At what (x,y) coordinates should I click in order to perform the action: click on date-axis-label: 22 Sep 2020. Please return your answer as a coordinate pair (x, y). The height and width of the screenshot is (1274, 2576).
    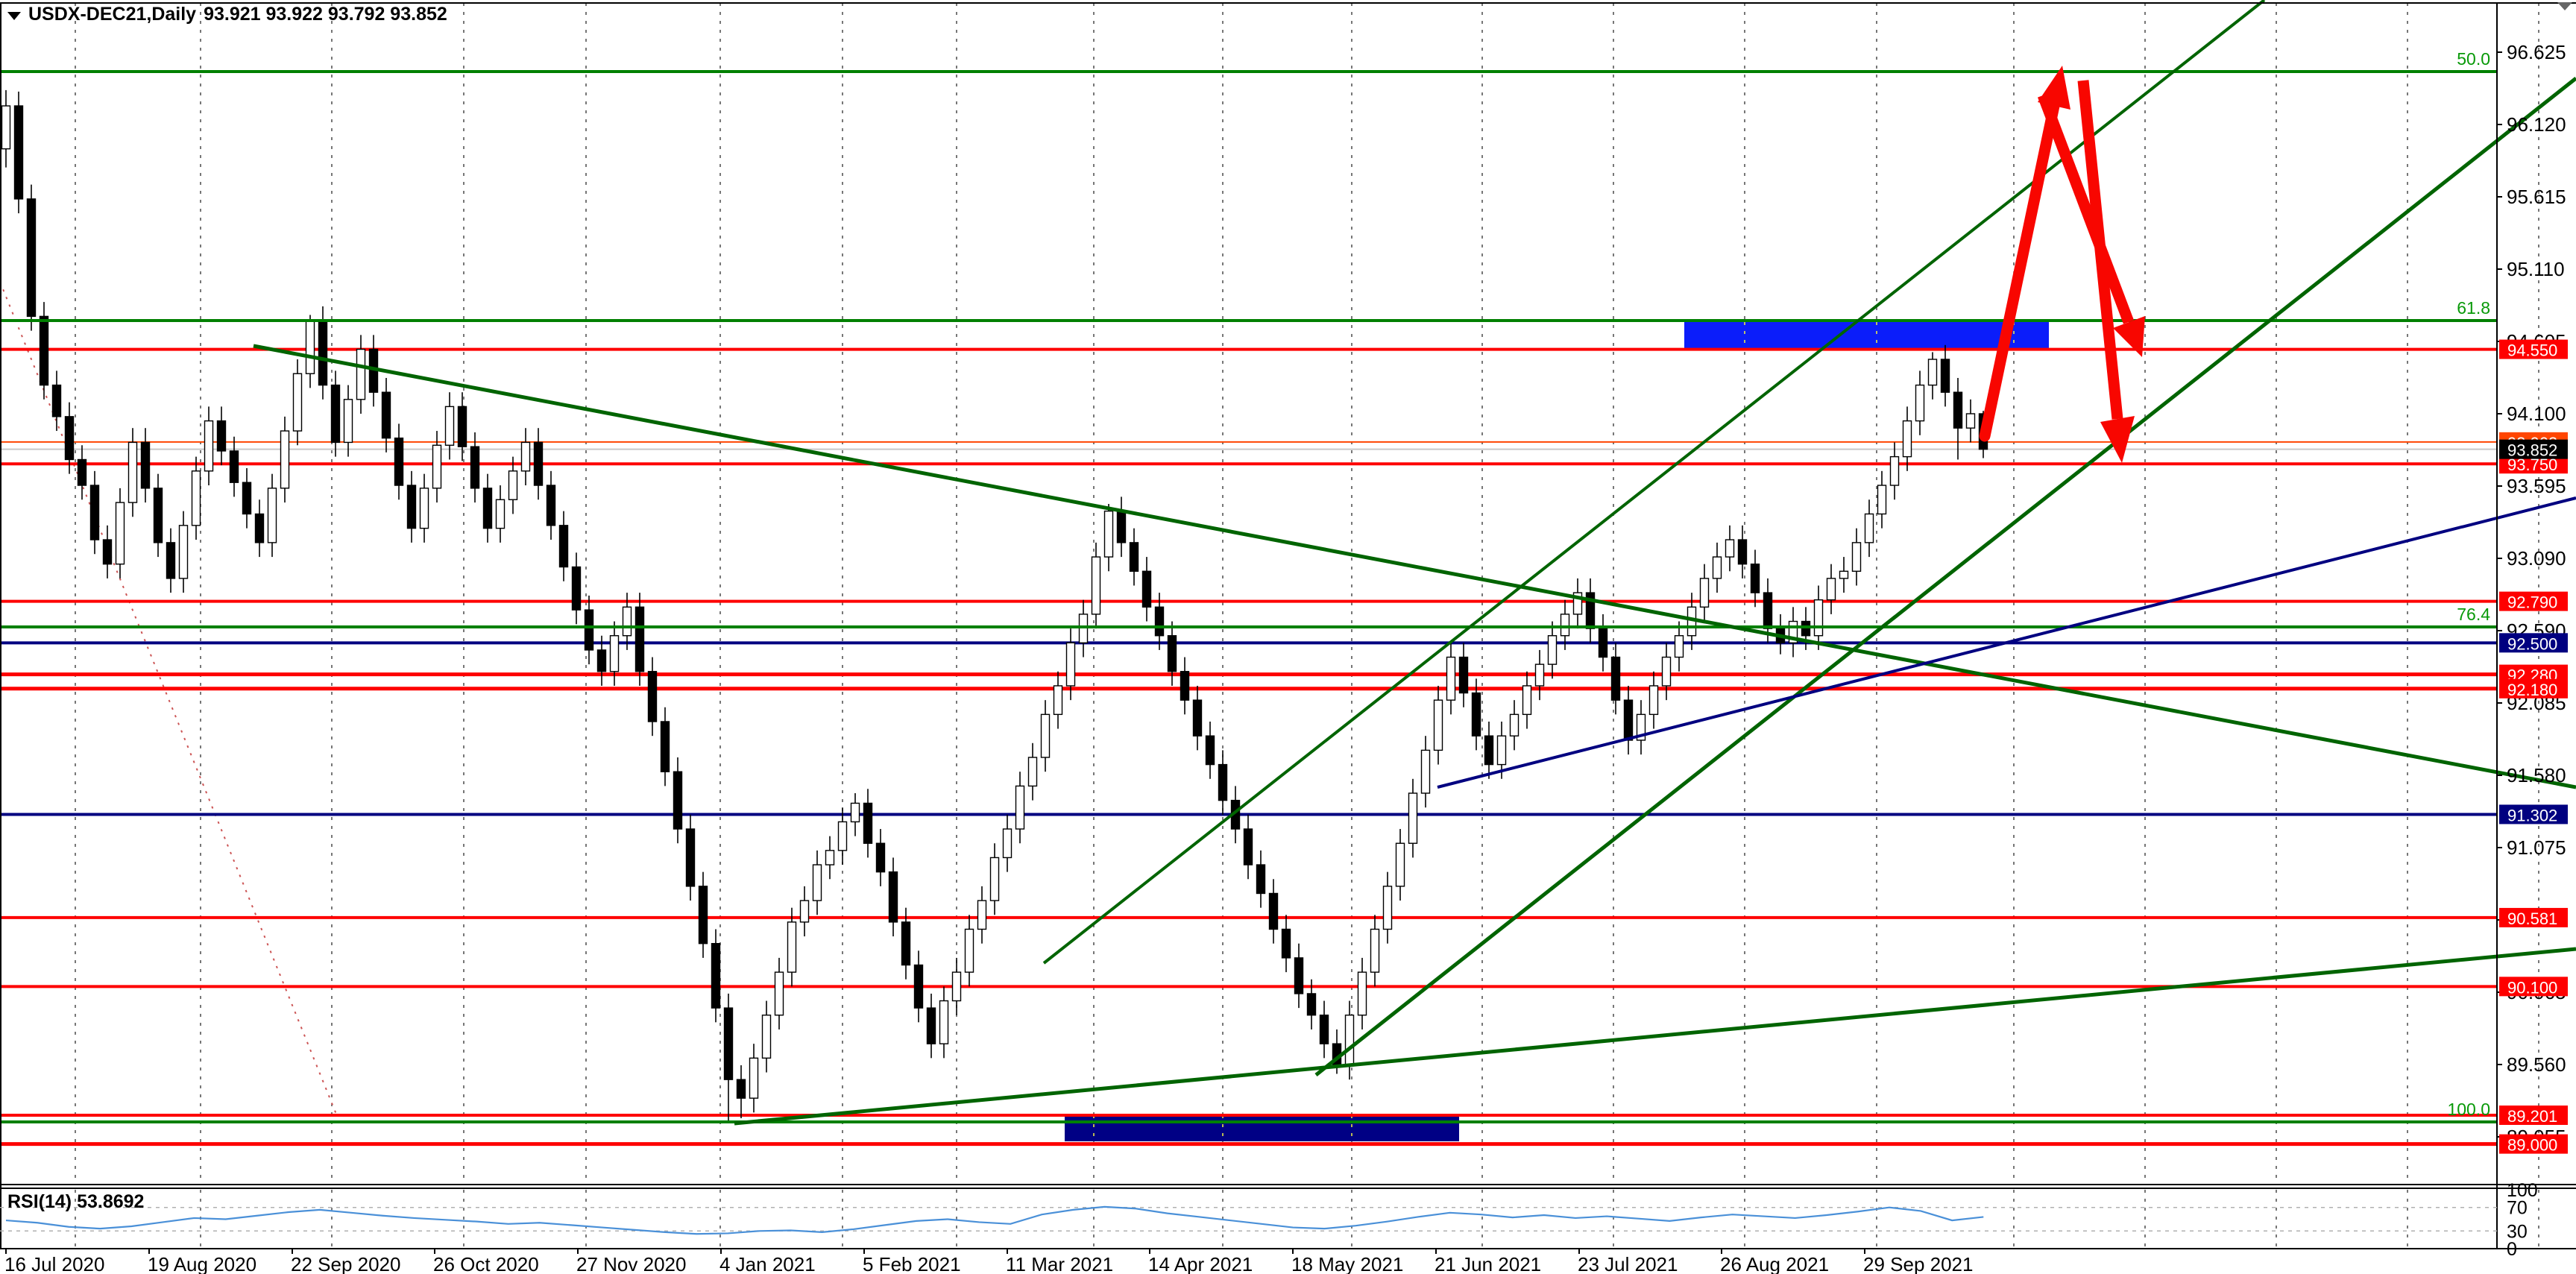
    Looking at the image, I should click on (345, 1263).